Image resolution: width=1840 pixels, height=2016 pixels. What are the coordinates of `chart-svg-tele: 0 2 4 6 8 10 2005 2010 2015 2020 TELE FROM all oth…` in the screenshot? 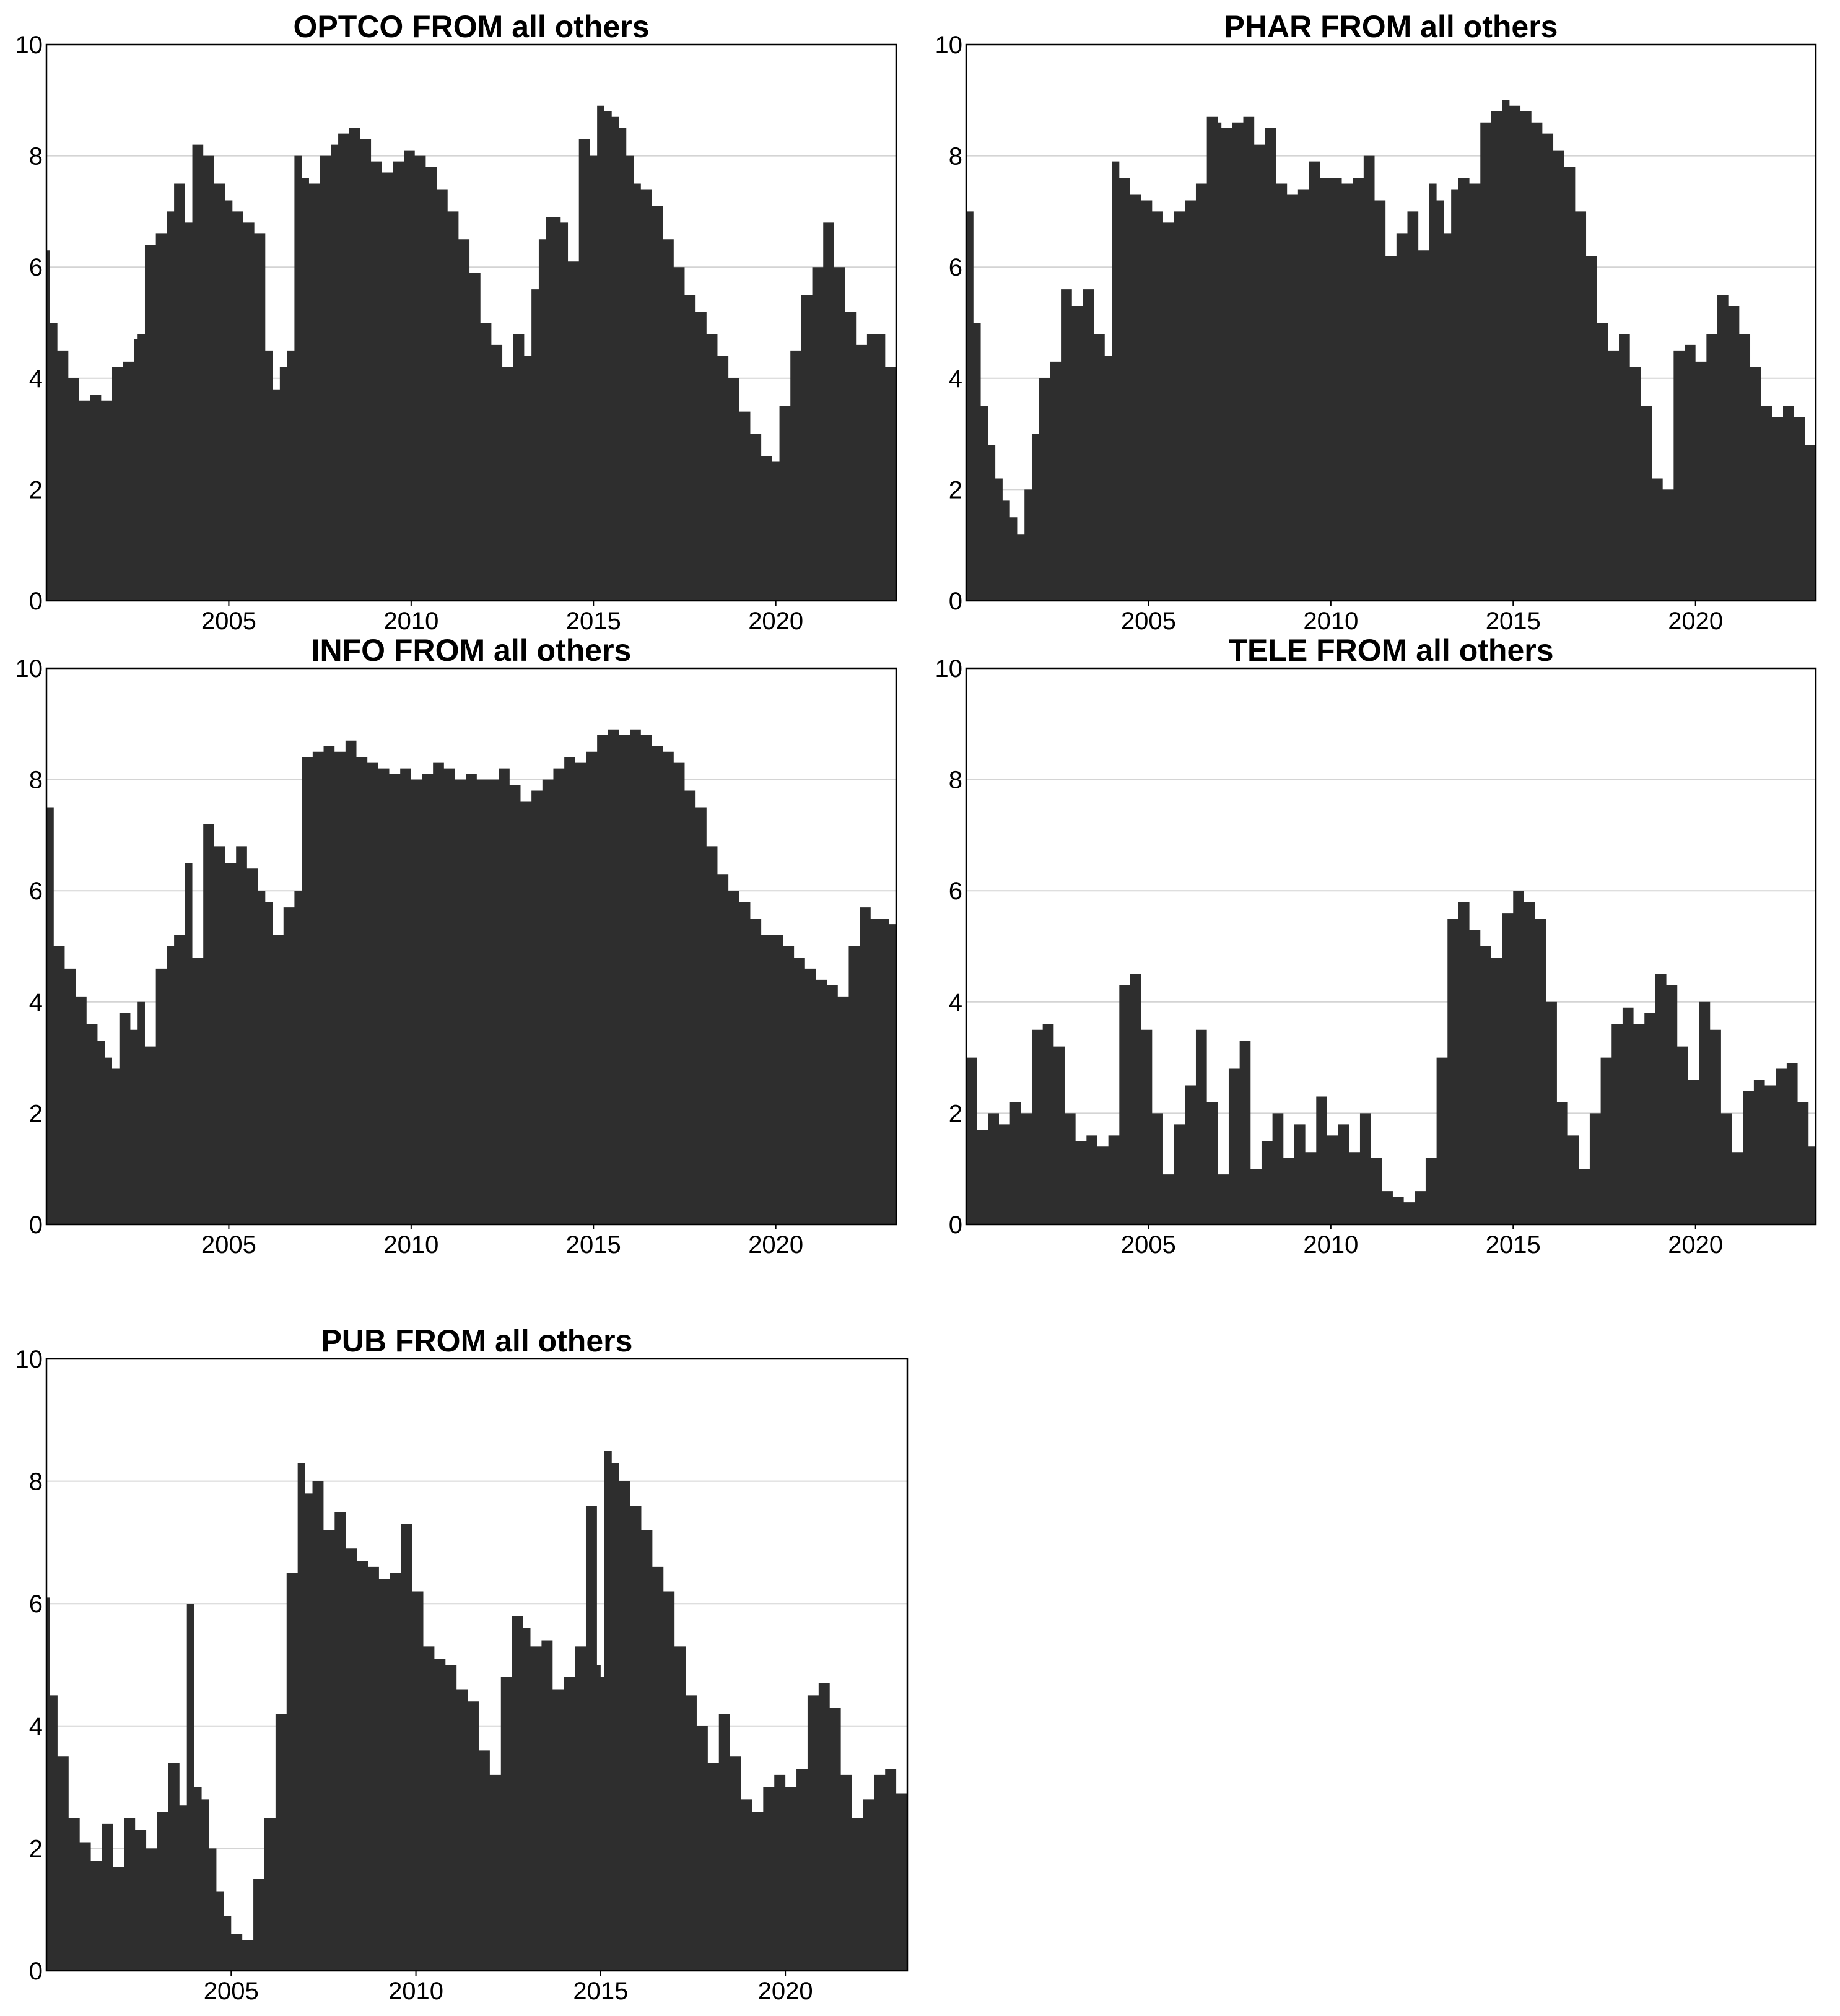 It's located at (1376, 946).